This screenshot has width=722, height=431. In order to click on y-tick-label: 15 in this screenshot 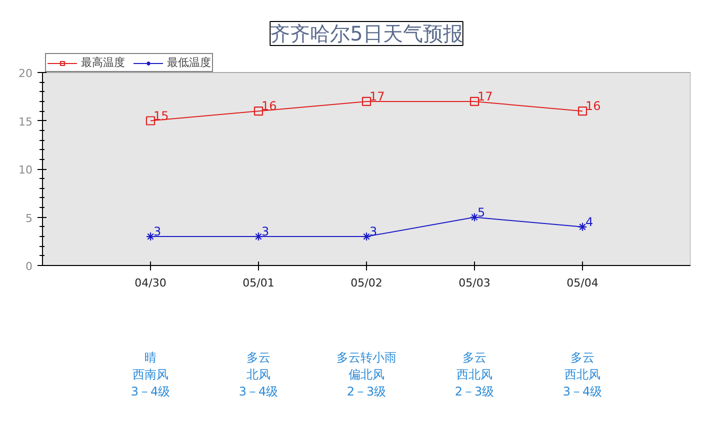, I will do `click(25, 121)`.